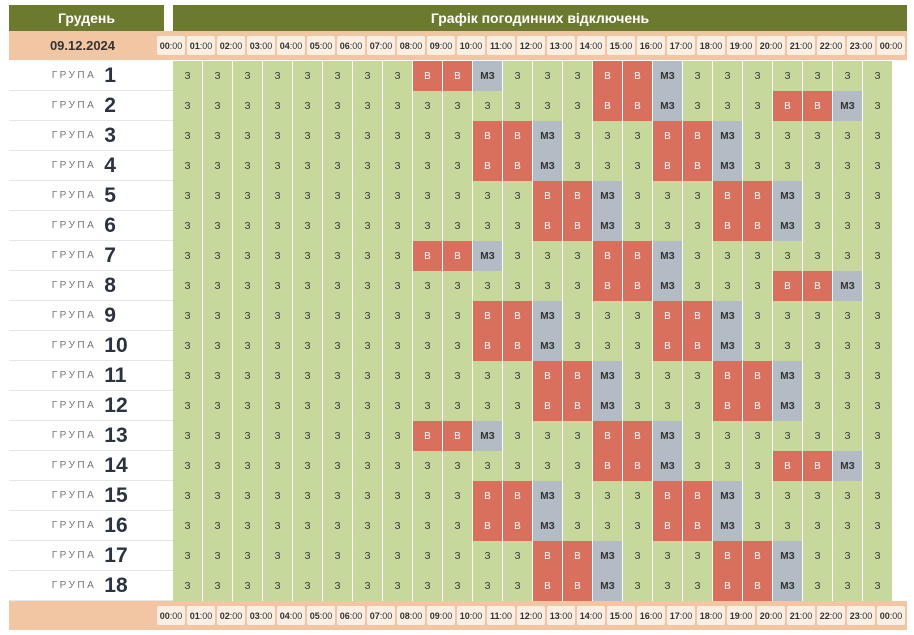 The width and height of the screenshot is (914, 635). Describe the element at coordinates (458, 18) in the screenshot. I see `schedule-header: Грудень Графік погодинних відключень` at that location.